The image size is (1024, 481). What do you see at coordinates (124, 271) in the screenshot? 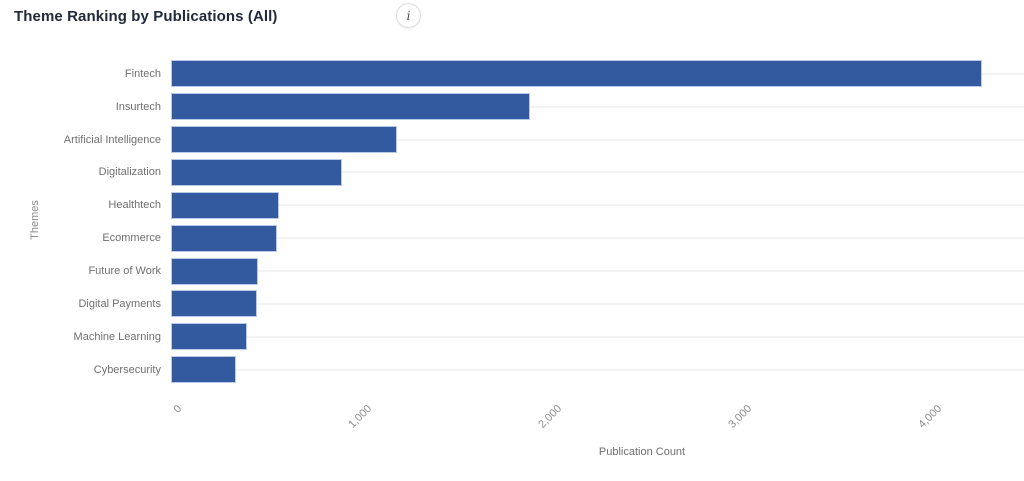
I see `category-label: Future of Work` at bounding box center [124, 271].